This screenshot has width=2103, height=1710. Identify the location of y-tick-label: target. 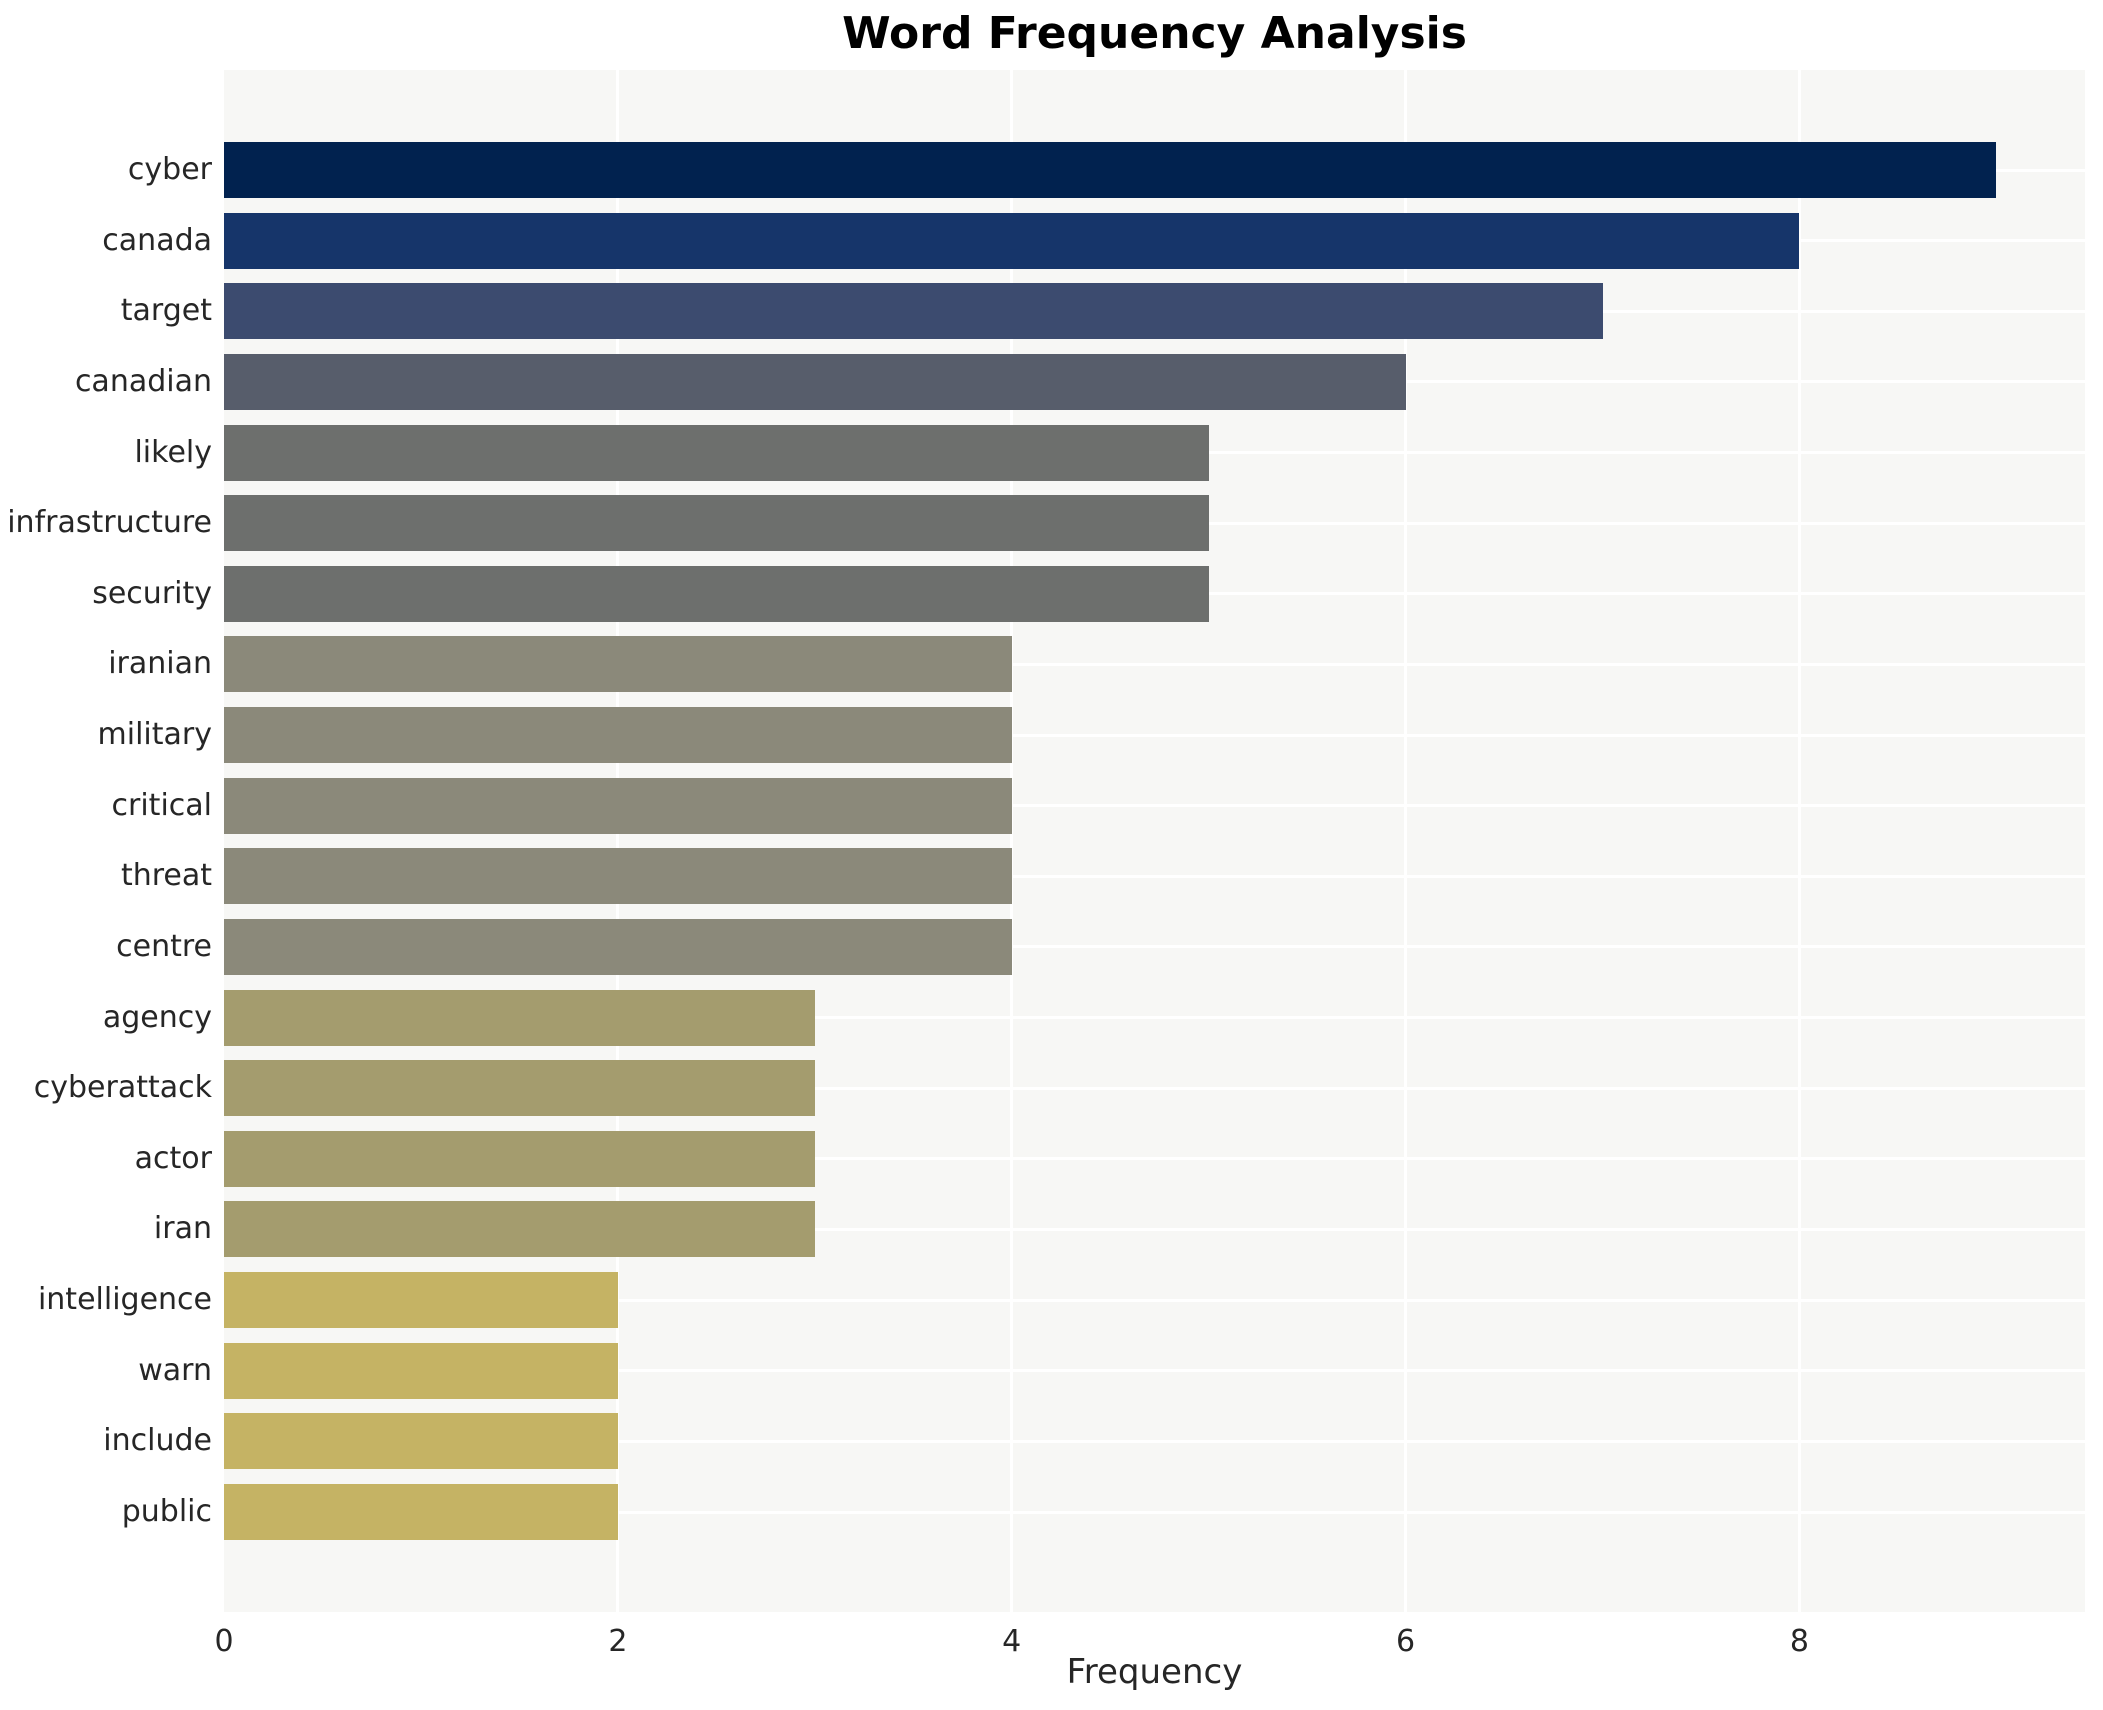
(166, 311).